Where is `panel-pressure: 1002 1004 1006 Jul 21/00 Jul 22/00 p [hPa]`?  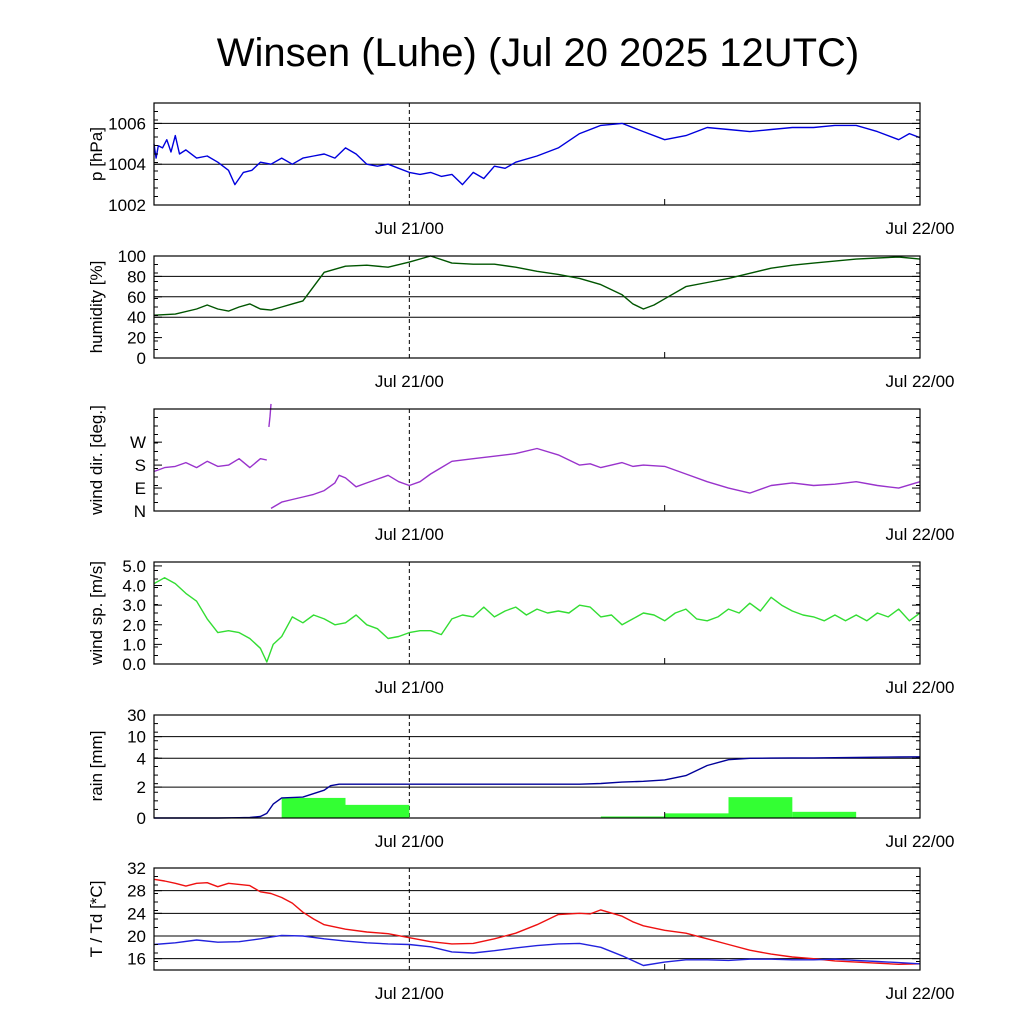 panel-pressure: 1002 1004 1006 Jul 21/00 Jul 22/00 p [hPa] is located at coordinates (521, 170).